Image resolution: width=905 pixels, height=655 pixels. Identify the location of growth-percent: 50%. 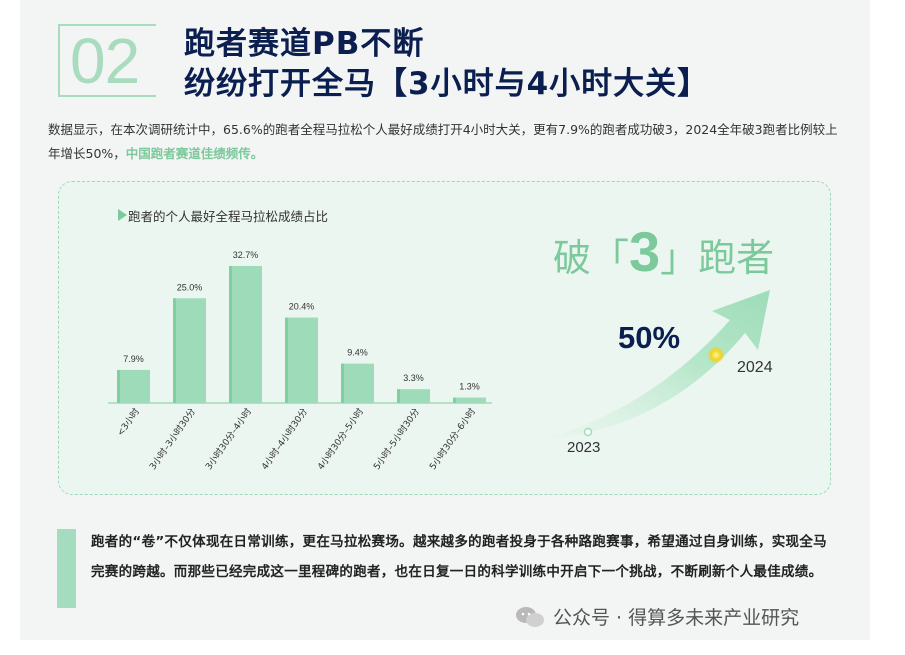
(649, 337).